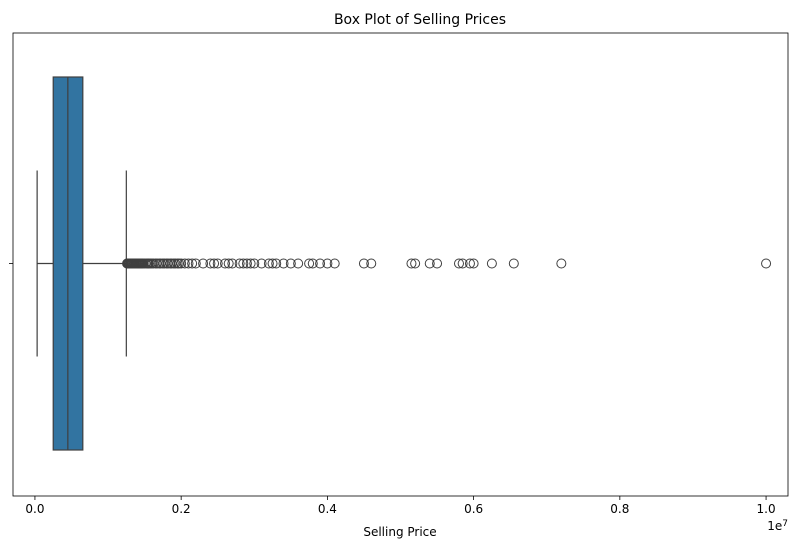  Describe the element at coordinates (400, 506) in the screenshot. I see `x-axis-ticks: 0.0 0.2 0.4 0.6 0.8 1.0` at that location.